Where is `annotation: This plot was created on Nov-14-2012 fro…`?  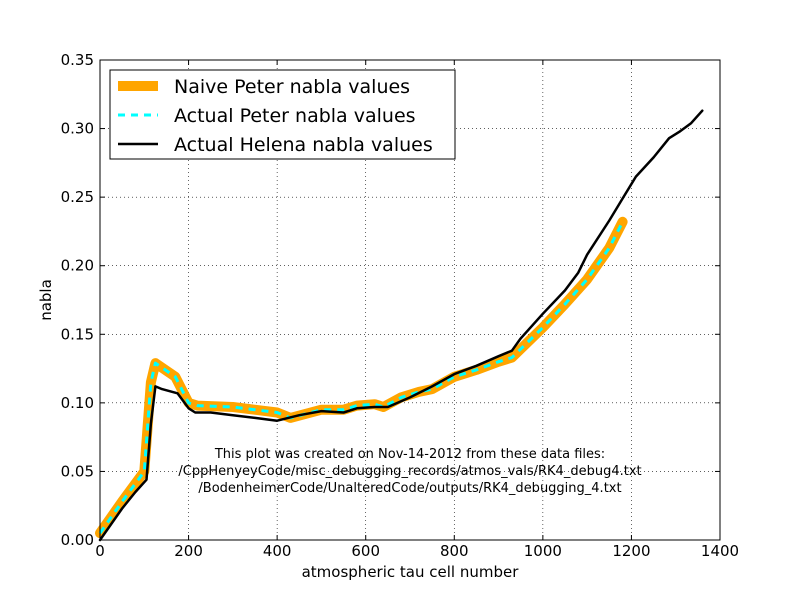
annotation: This plot was created on Nov-14-2012 fro… is located at coordinates (409, 471).